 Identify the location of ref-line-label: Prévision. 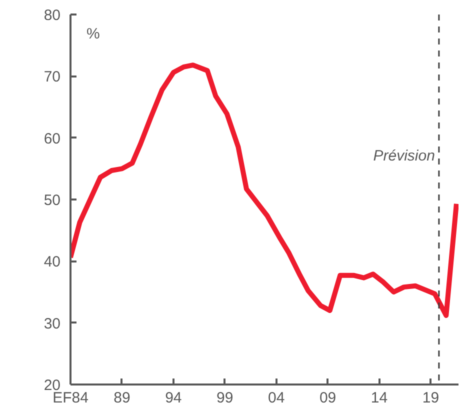
(404, 156).